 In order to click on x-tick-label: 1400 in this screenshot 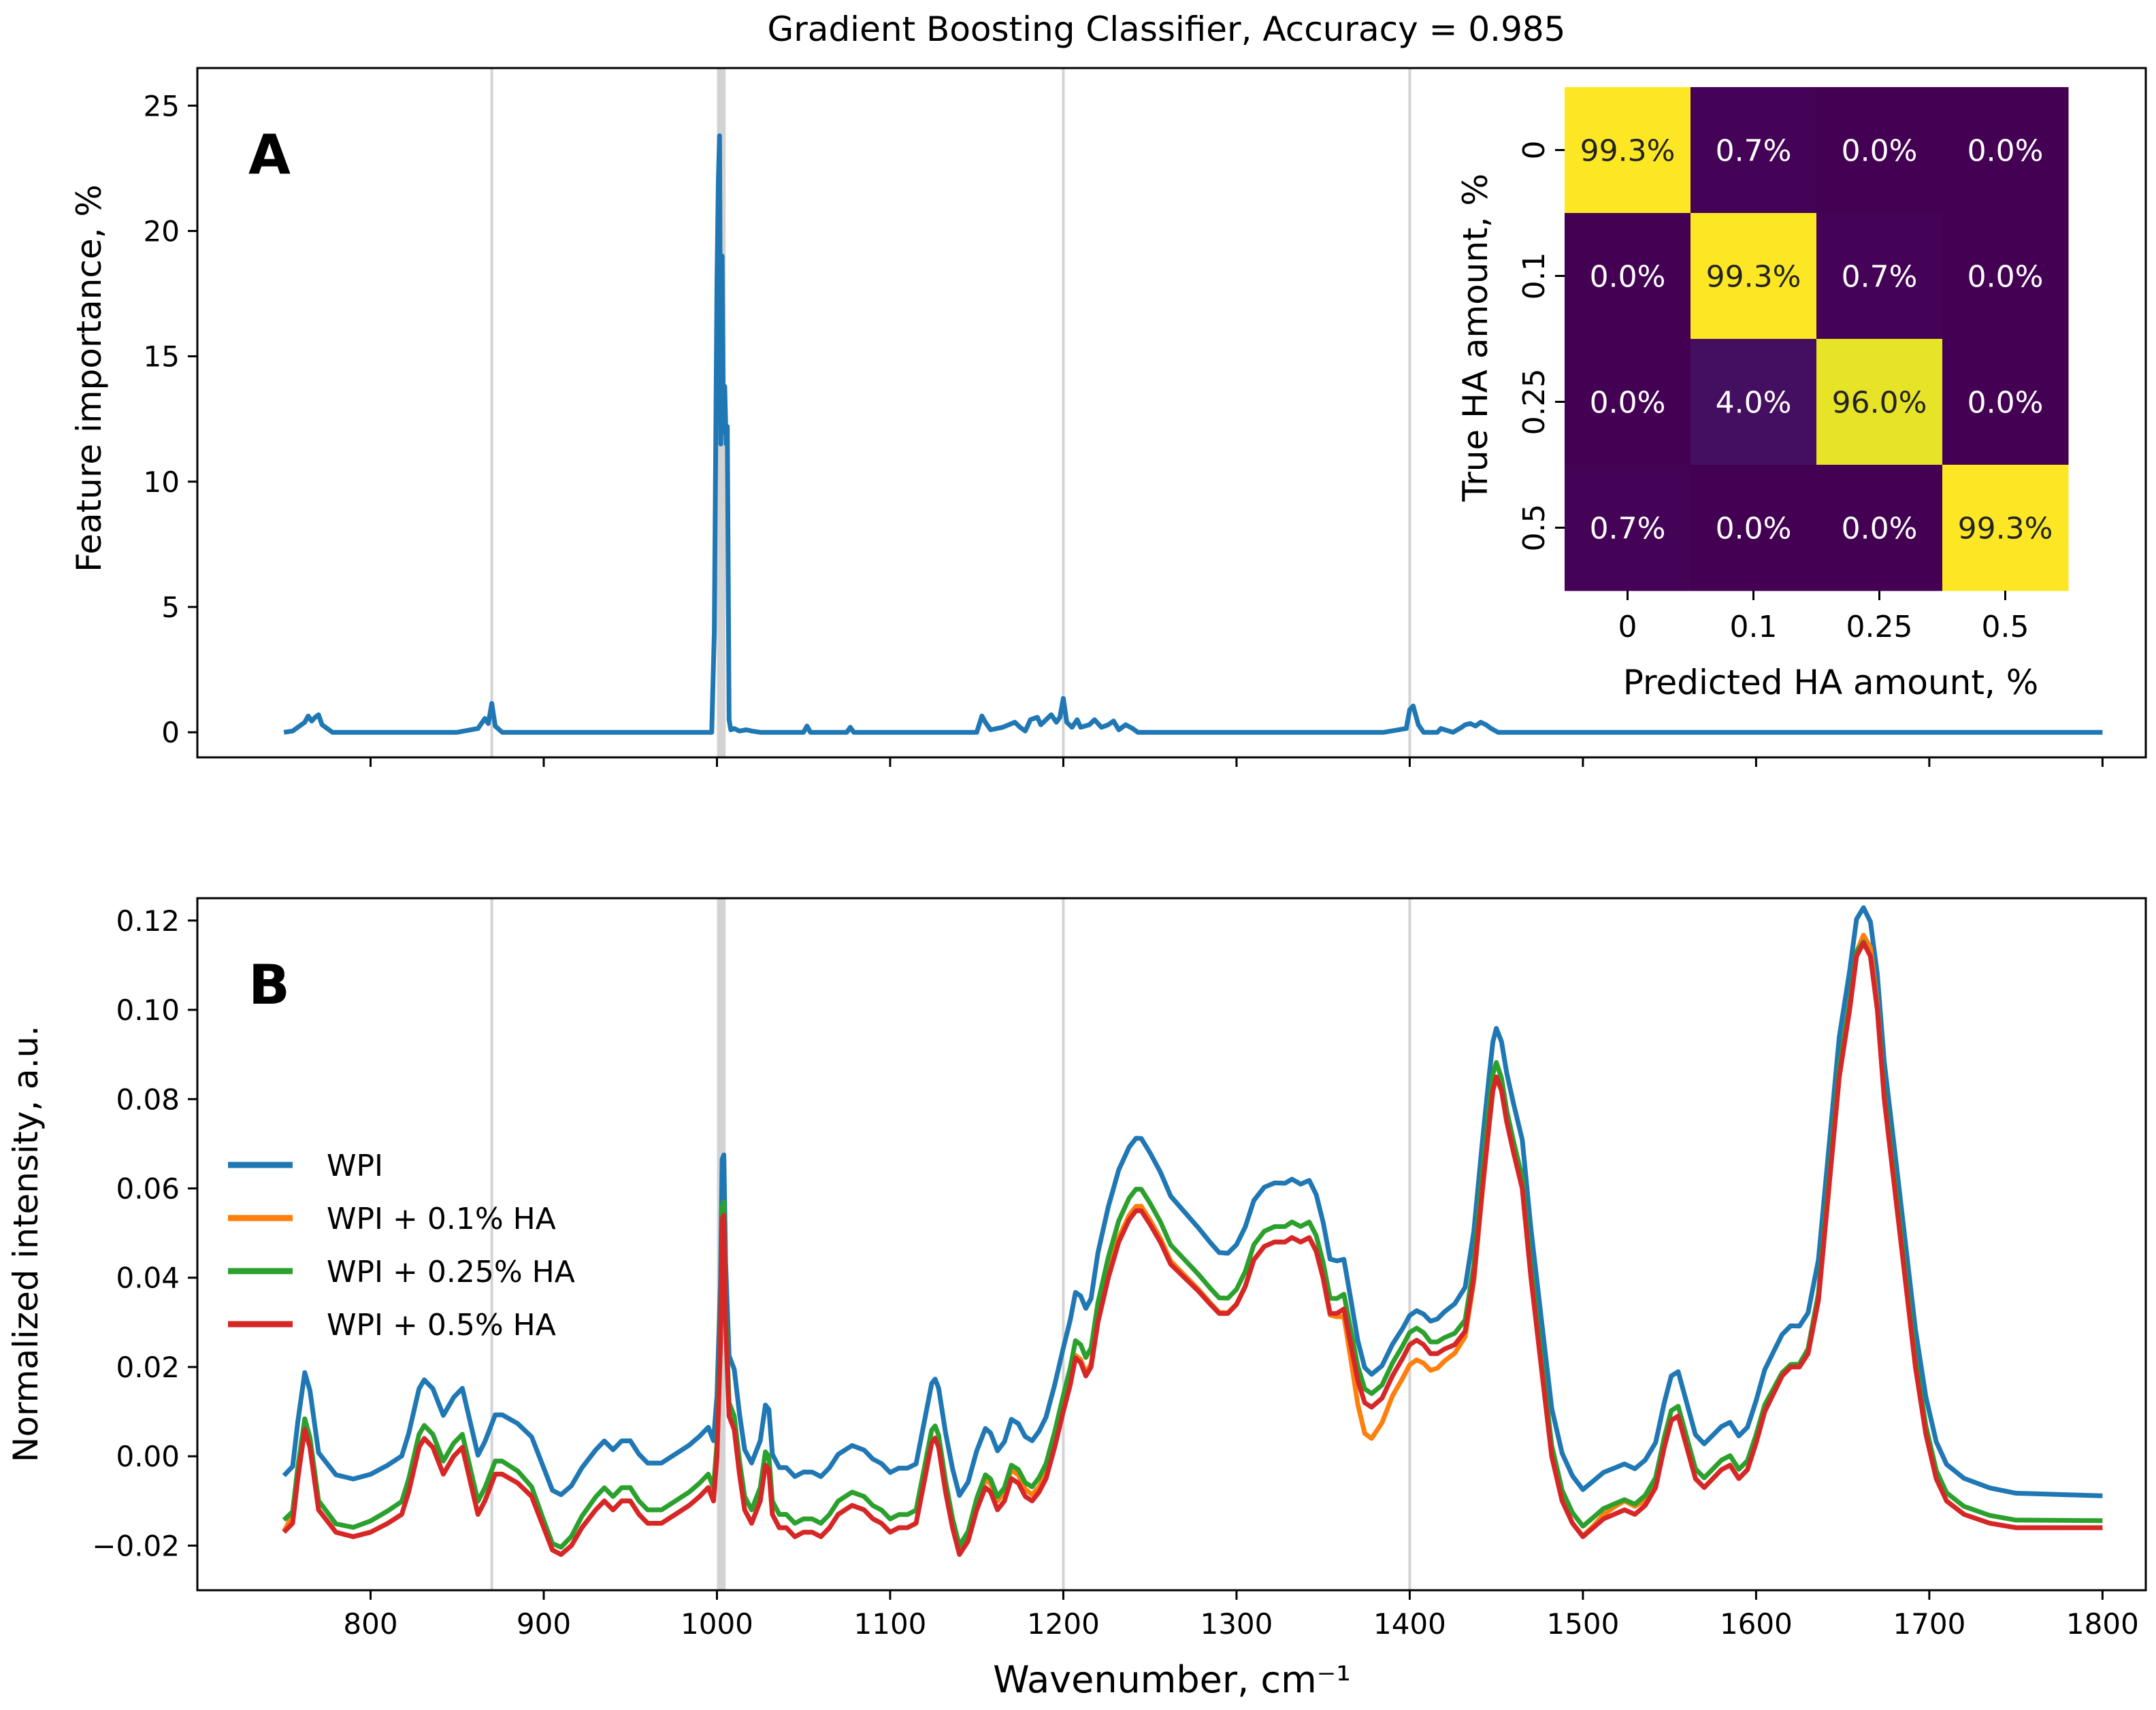, I will do `click(1410, 1624)`.